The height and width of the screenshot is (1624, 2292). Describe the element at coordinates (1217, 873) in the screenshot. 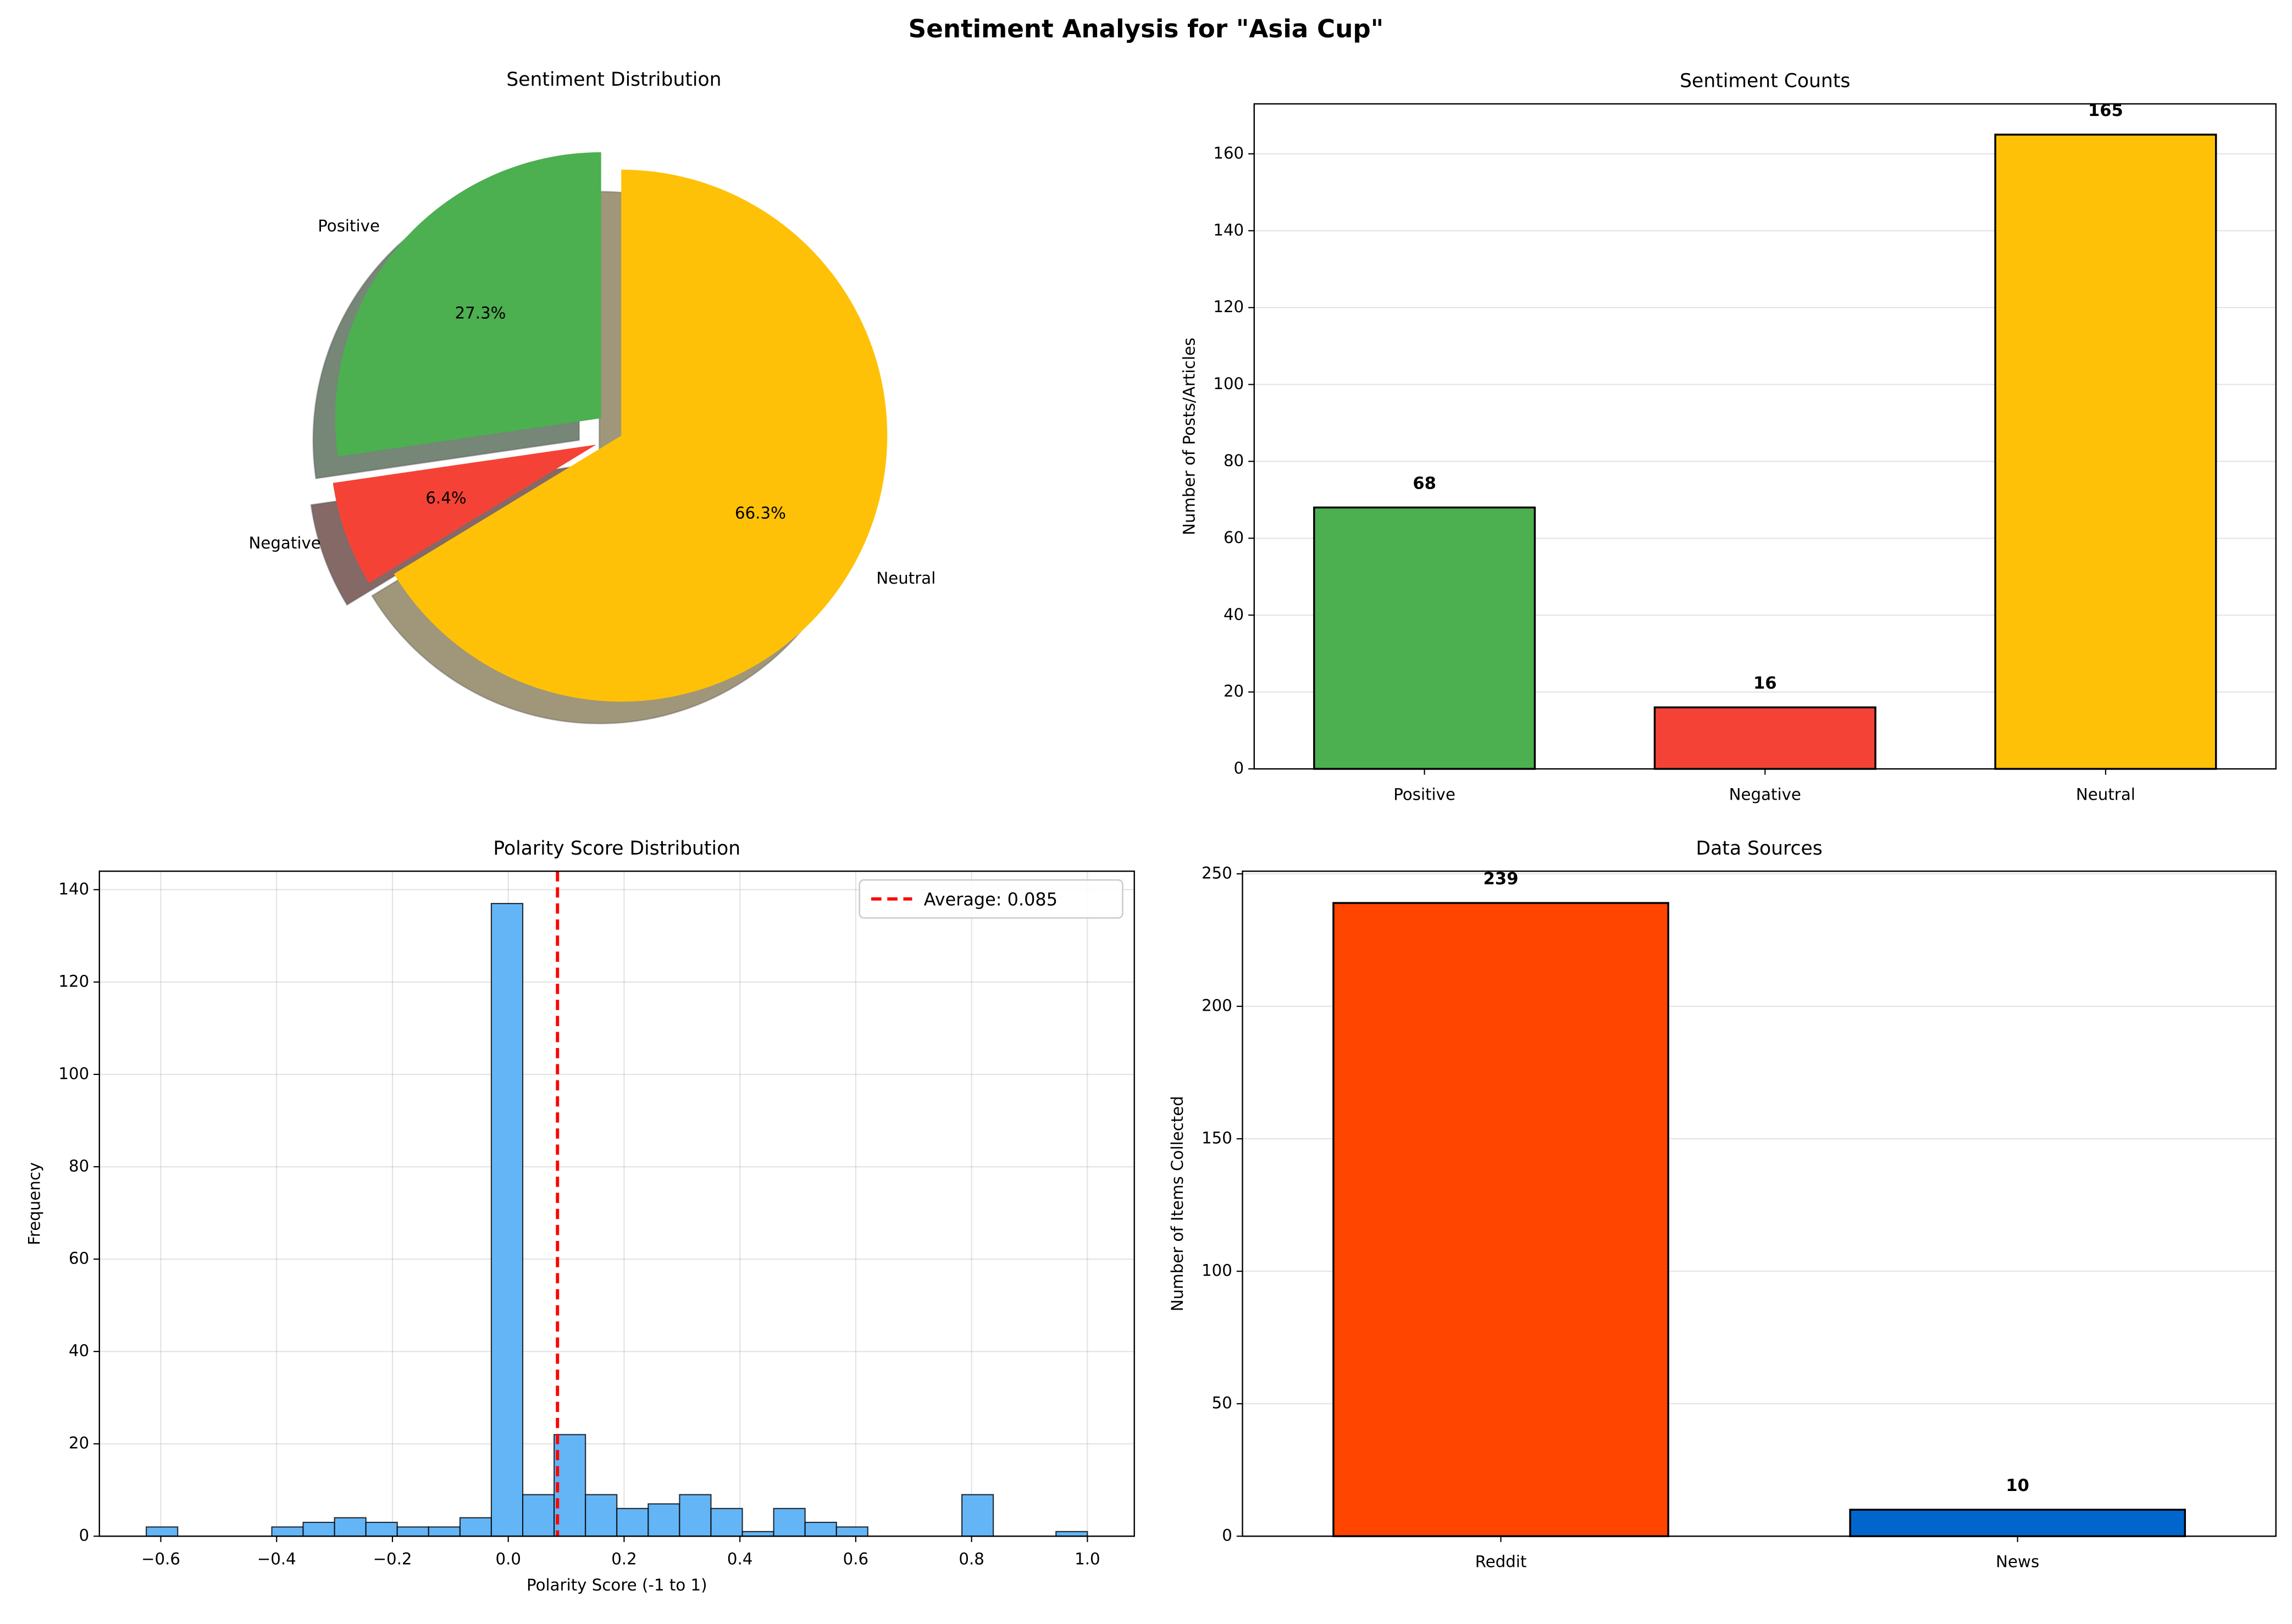

I see `y-tick-label: 250` at that location.